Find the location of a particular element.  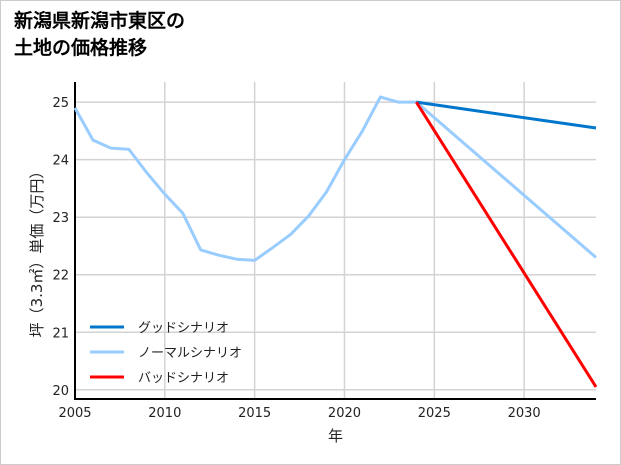

y-tick-label: 20 is located at coordinates (60, 391).